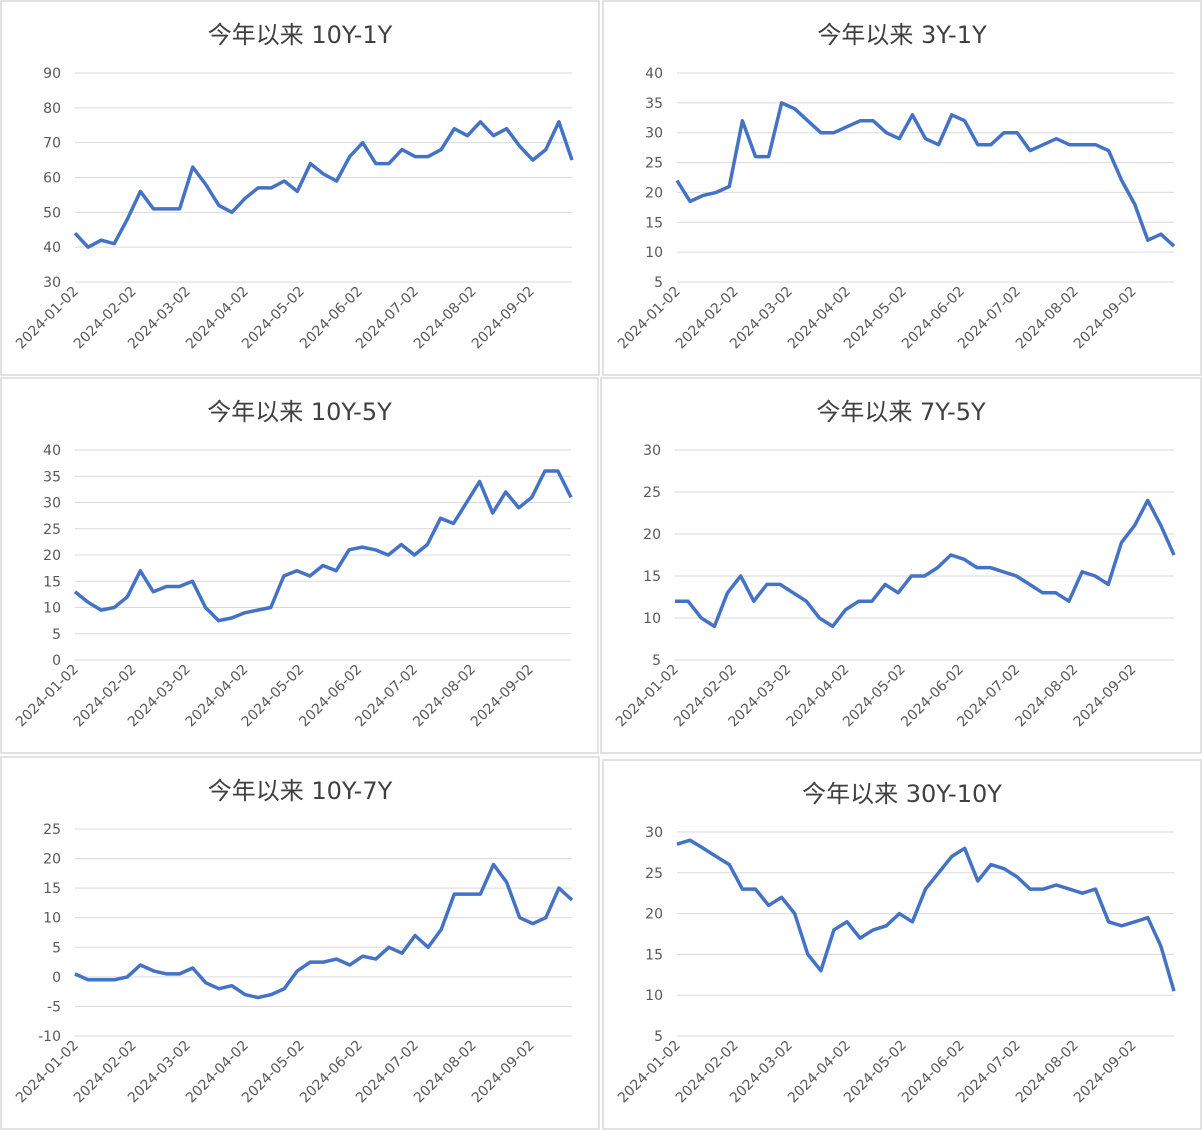  What do you see at coordinates (52, 179) in the screenshot?
I see `y-tick-label: 60` at bounding box center [52, 179].